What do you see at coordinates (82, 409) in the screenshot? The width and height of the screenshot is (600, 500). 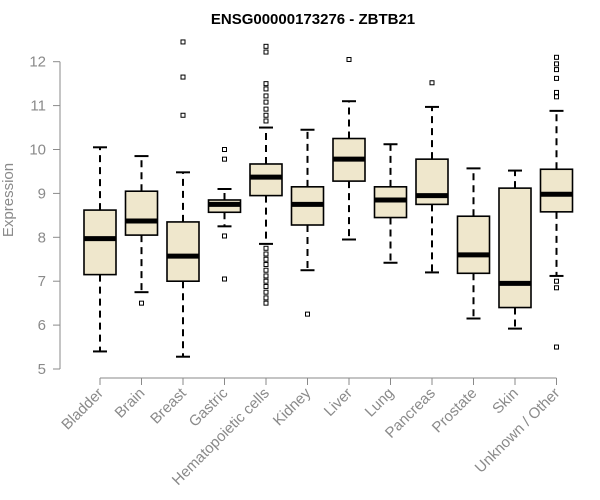 I see `x-tick-label: Bladder` at bounding box center [82, 409].